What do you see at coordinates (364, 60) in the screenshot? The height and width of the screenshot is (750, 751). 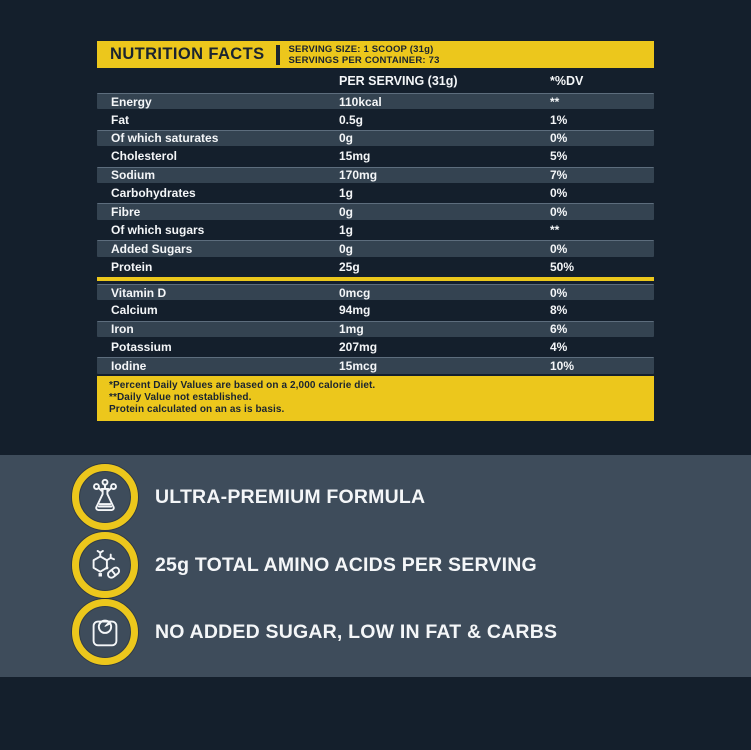 I see `servings-per-container-text: SERVINGS PER CONTAINER: 73` at bounding box center [364, 60].